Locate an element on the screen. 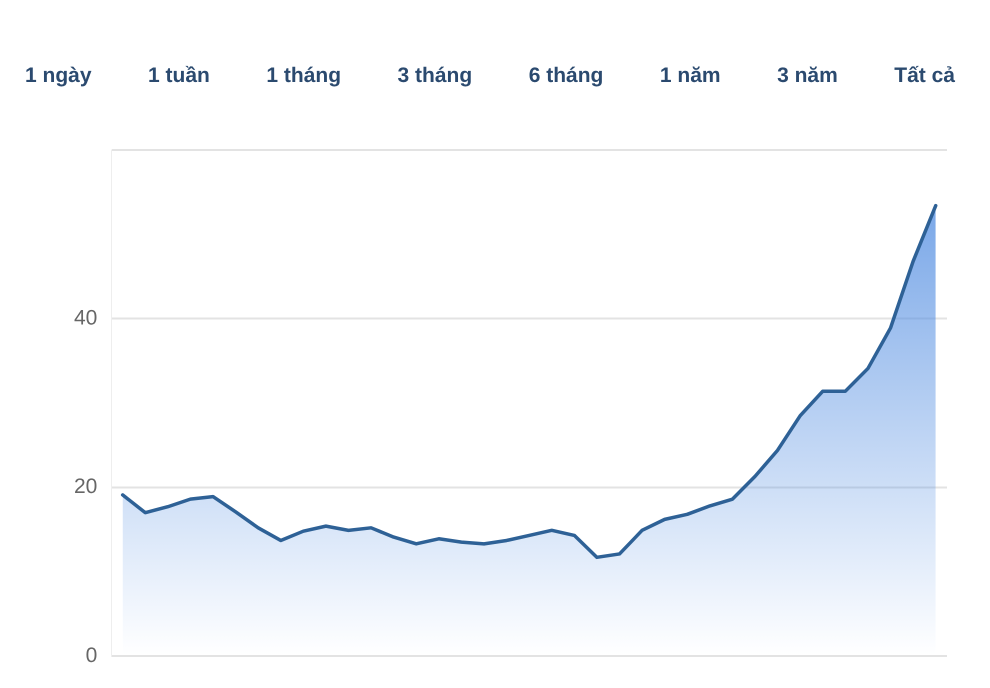 The width and height of the screenshot is (990, 688). text: 1 tuần is located at coordinates (179, 76).